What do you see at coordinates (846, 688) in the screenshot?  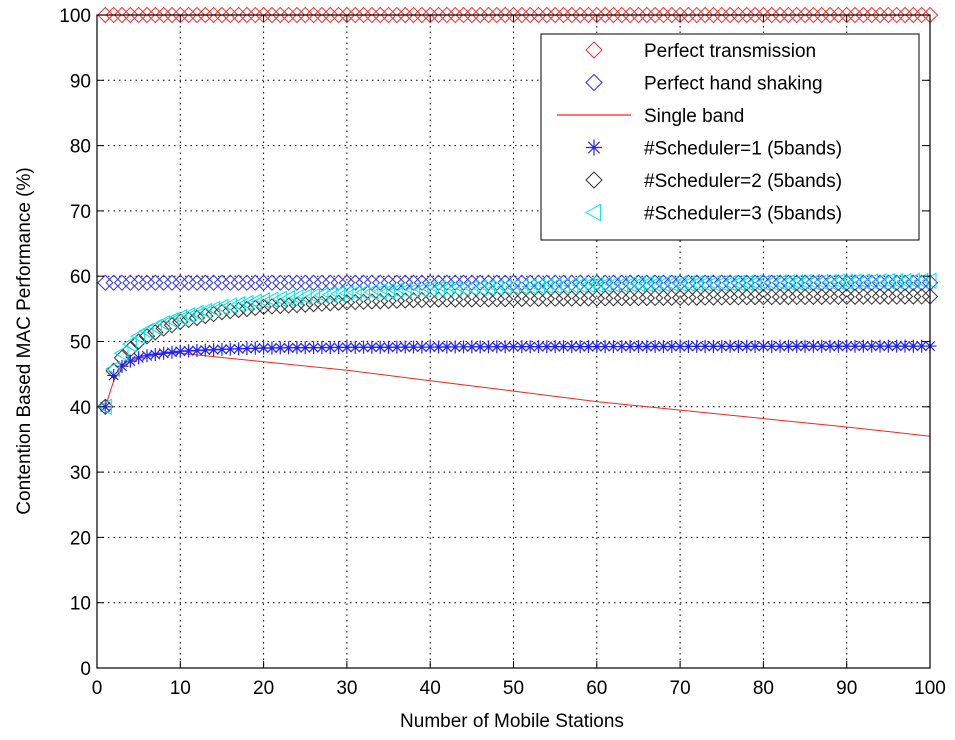 I see `x-tick-label: 90` at bounding box center [846, 688].